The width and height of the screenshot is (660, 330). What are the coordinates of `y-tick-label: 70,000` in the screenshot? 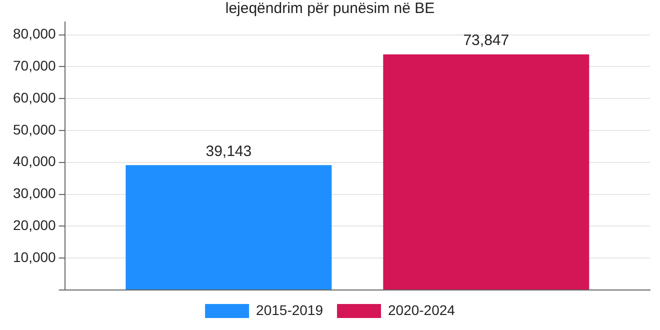 It's located at (34, 66).